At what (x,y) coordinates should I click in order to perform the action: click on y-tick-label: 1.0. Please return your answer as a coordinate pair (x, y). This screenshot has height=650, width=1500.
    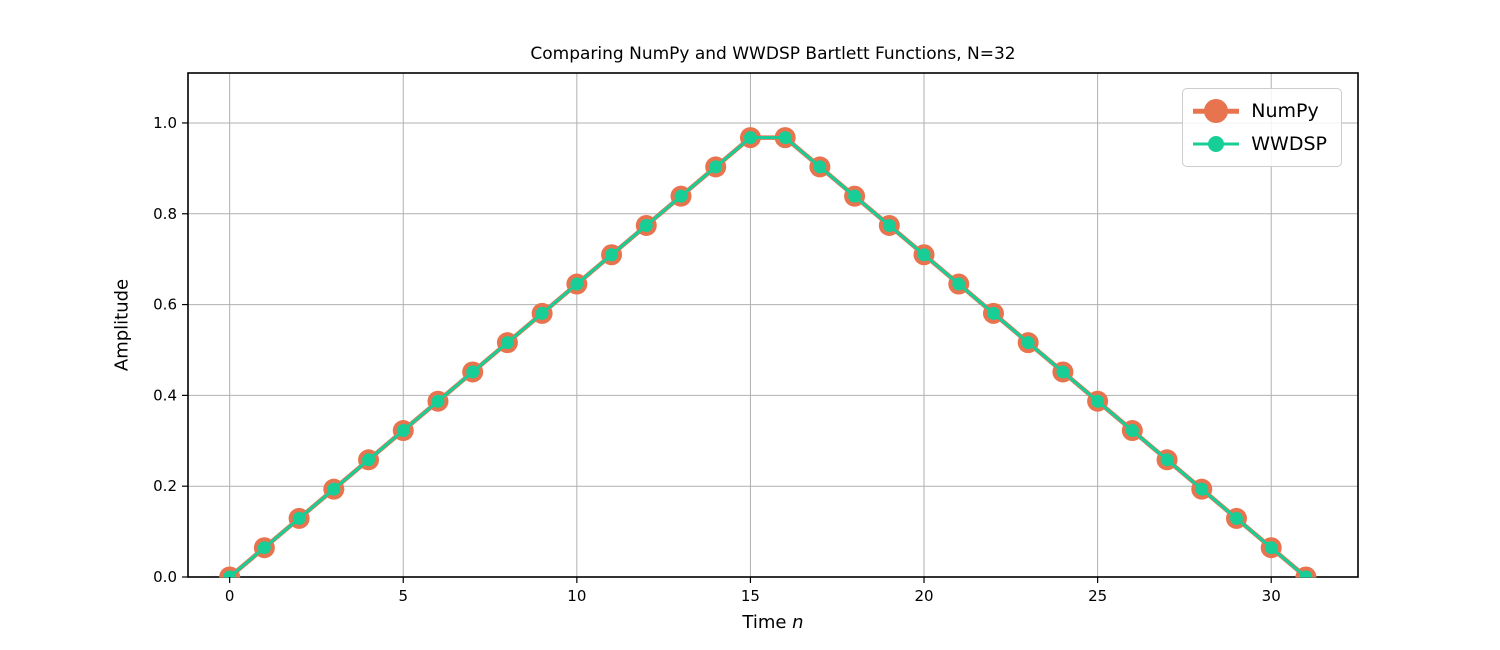
    Looking at the image, I should click on (165, 123).